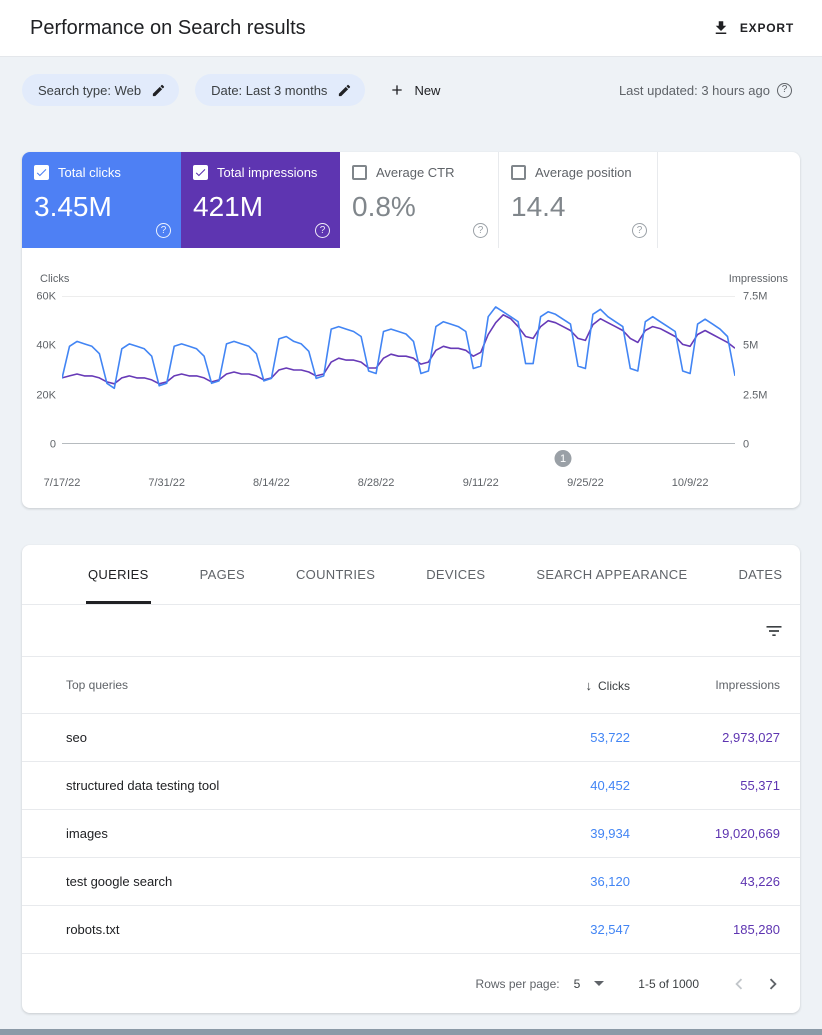 This screenshot has width=822, height=1035. What do you see at coordinates (411, 737) in the screenshot?
I see `table-row: seo 53,722 2,973,027` at bounding box center [411, 737].